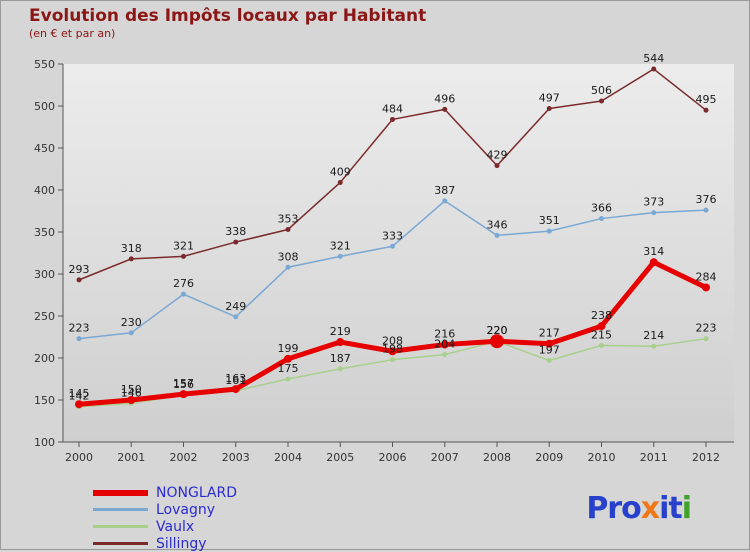 Image resolution: width=750 pixels, height=552 pixels. Describe the element at coordinates (706, 457) in the screenshot. I see `x-tick-label: 2012` at that location.